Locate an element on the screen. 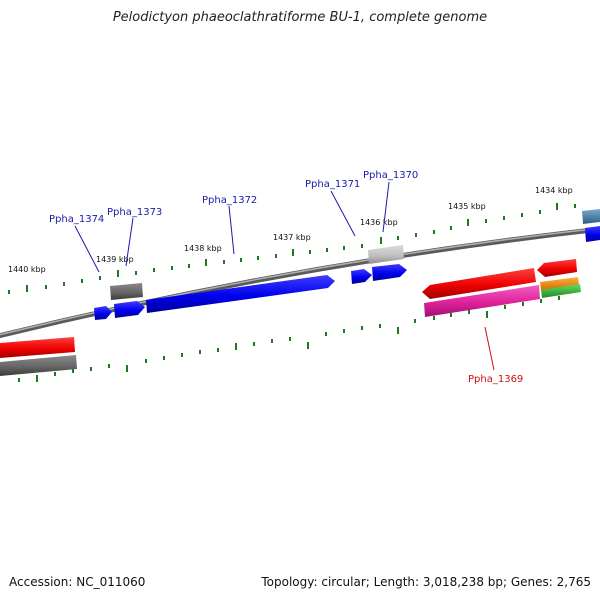 The height and width of the screenshot is (600, 600). gene-arrow-reverse-right is located at coordinates (557, 268).